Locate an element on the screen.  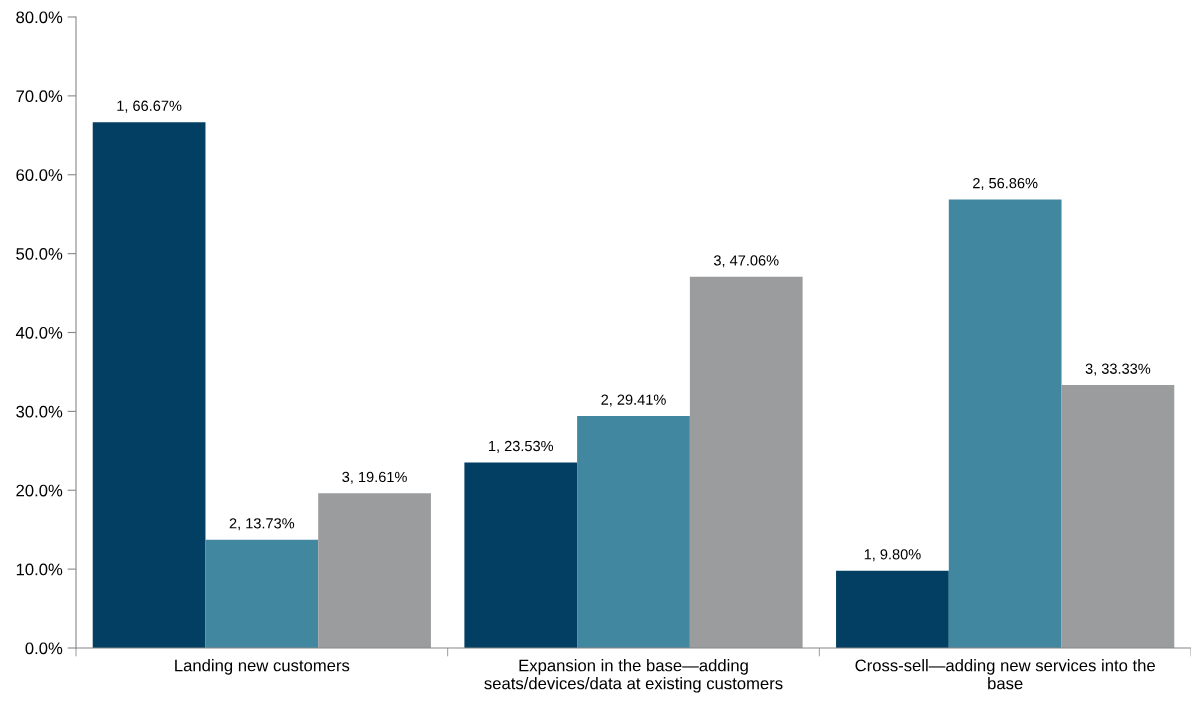
y-tick-label: 80.0% is located at coordinates (39, 17).